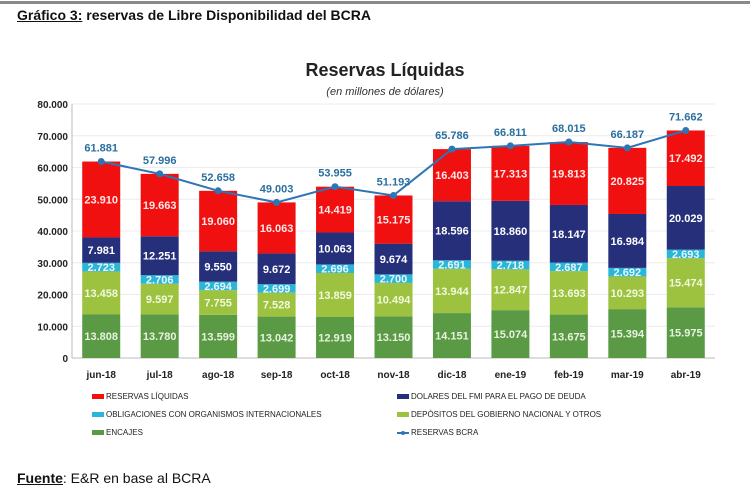 The width and height of the screenshot is (750, 499). Describe the element at coordinates (335, 174) in the screenshot. I see `line-data-label: 53.955` at that location.